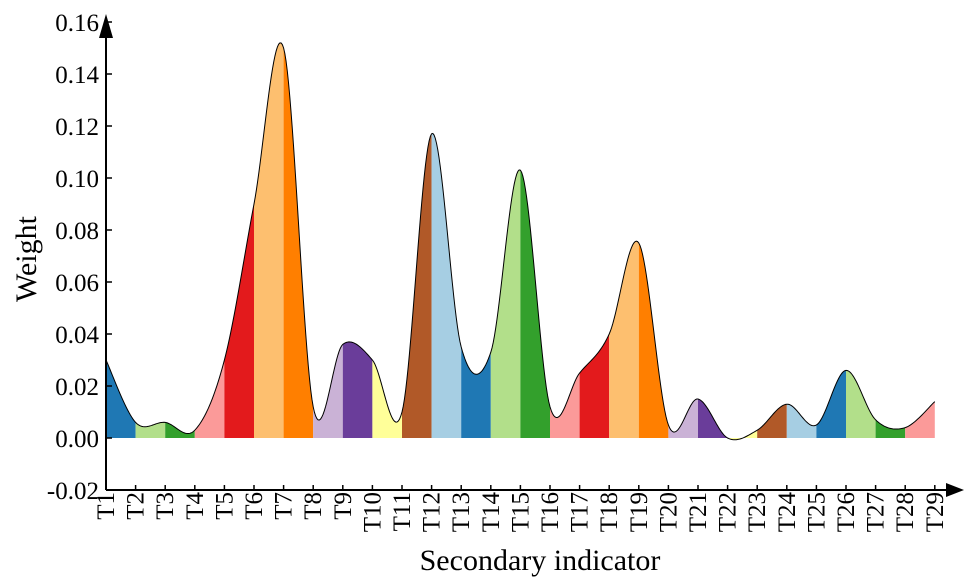 Image resolution: width=964 pixels, height=580 pixels. What do you see at coordinates (73, 491) in the screenshot?
I see `y-tick-label: -0.02` at bounding box center [73, 491].